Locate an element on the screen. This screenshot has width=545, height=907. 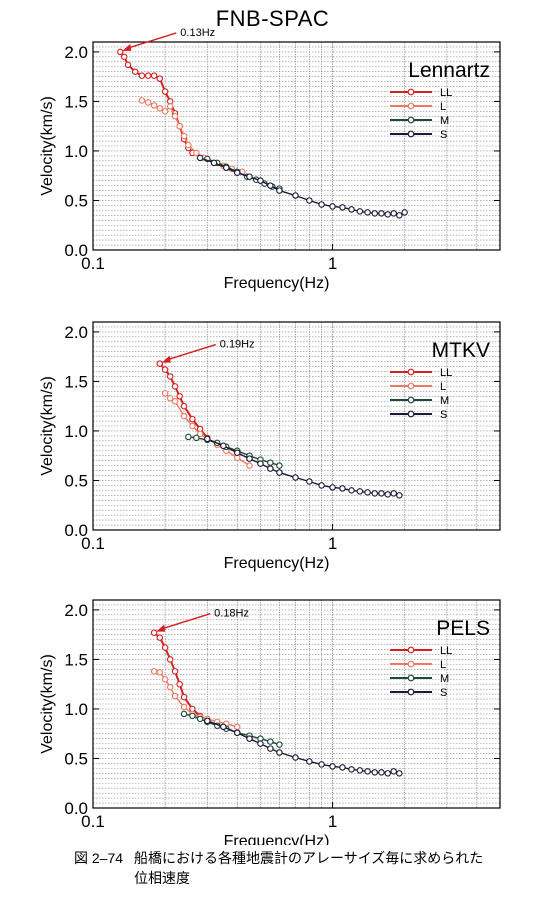
x-axis-label: Frequency(Hz) is located at coordinates (277, 563).